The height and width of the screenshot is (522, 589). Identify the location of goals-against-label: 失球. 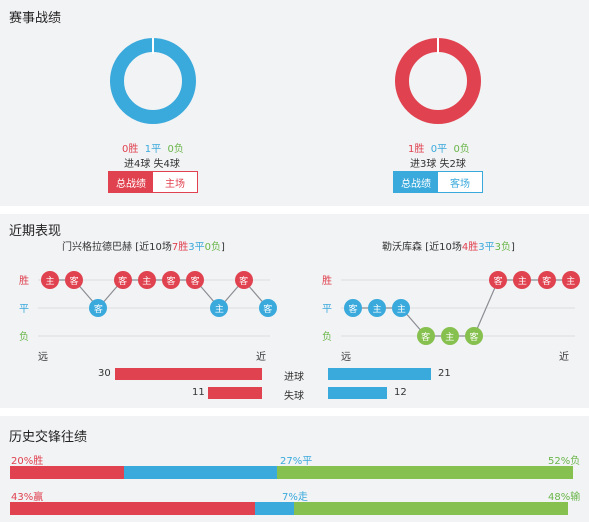
(294, 396).